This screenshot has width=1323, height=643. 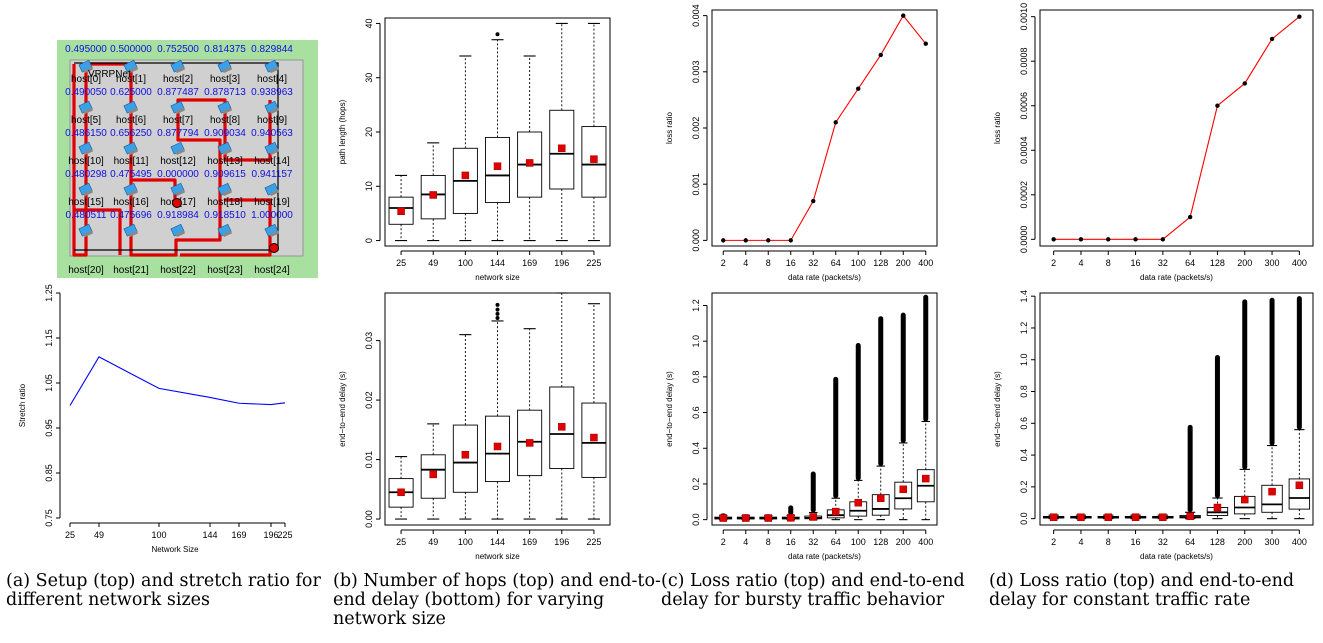 What do you see at coordinates (696, 484) in the screenshot?
I see `y-tick-label: 0.2` at bounding box center [696, 484].